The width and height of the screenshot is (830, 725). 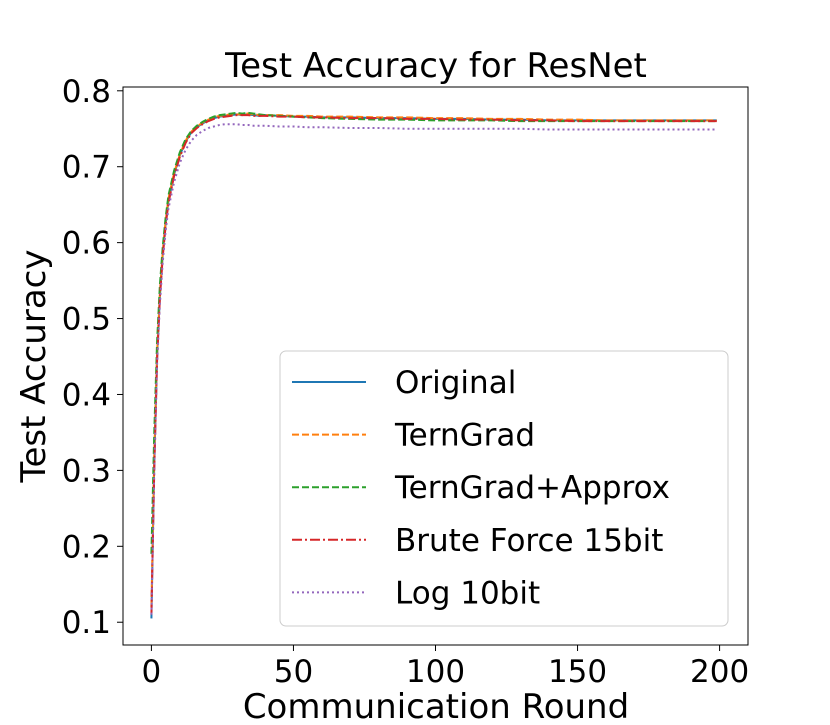 I want to click on x-tick-label: 0, so click(x=152, y=672).